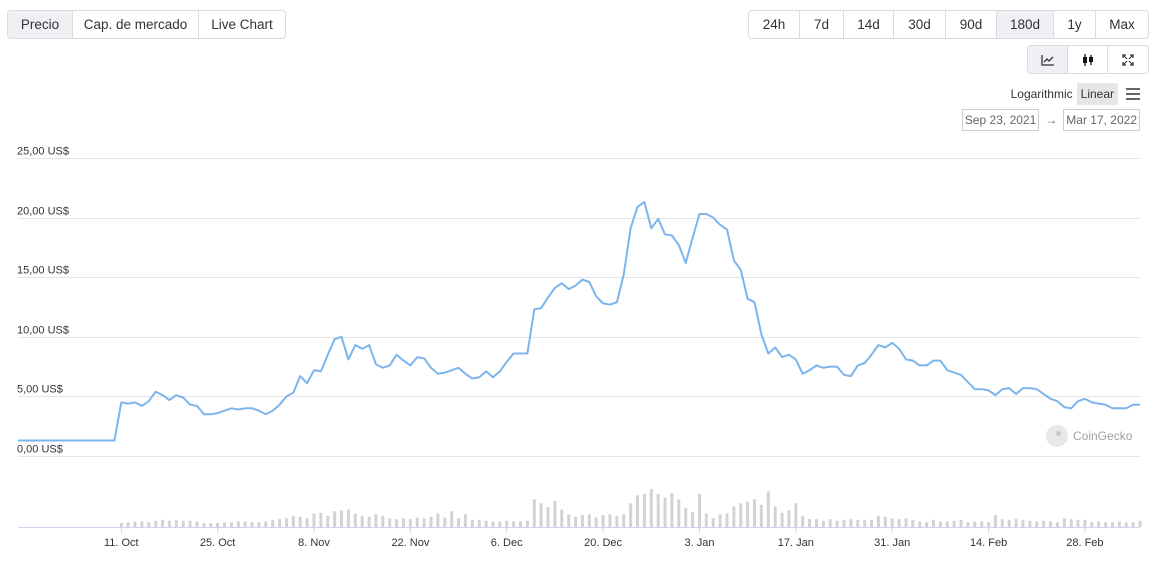  What do you see at coordinates (1000, 120) in the screenshot?
I see `date-from-input: Sep 23, 2021` at bounding box center [1000, 120].